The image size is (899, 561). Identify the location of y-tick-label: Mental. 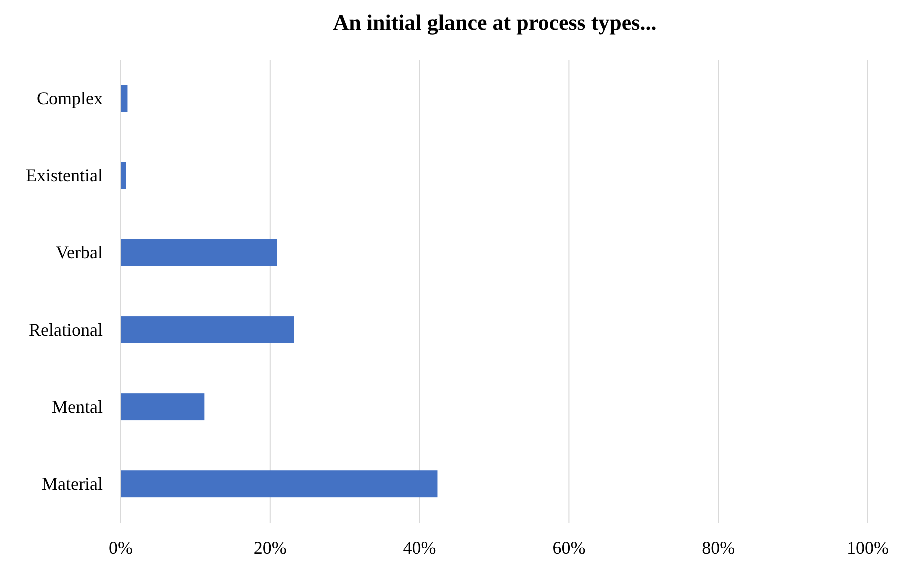
(77, 406).